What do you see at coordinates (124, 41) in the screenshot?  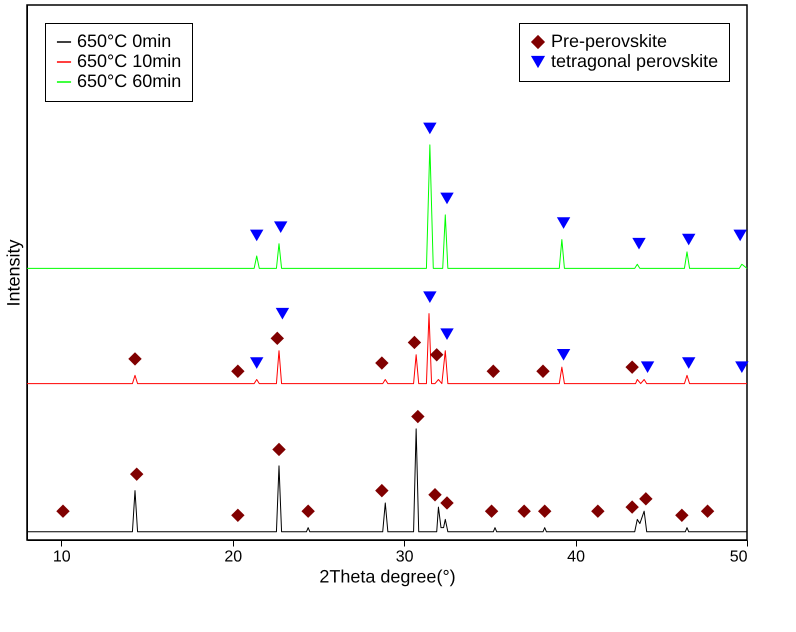 I see `legend-label: 650°C 0min` at bounding box center [124, 41].